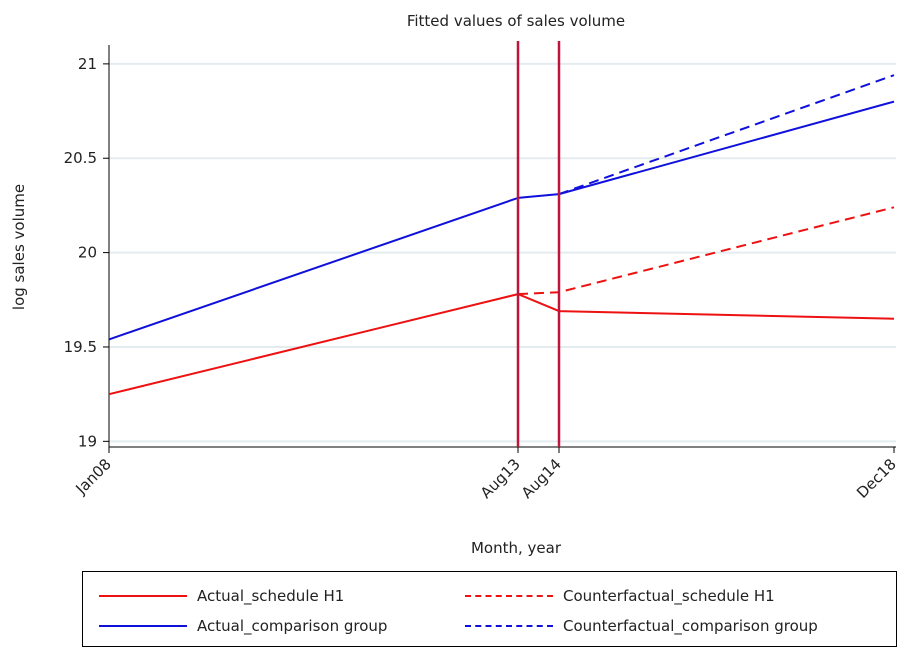 The width and height of the screenshot is (900, 649). What do you see at coordinates (143, 626) in the screenshot?
I see `legend-swatch-solid-blue` at bounding box center [143, 626].